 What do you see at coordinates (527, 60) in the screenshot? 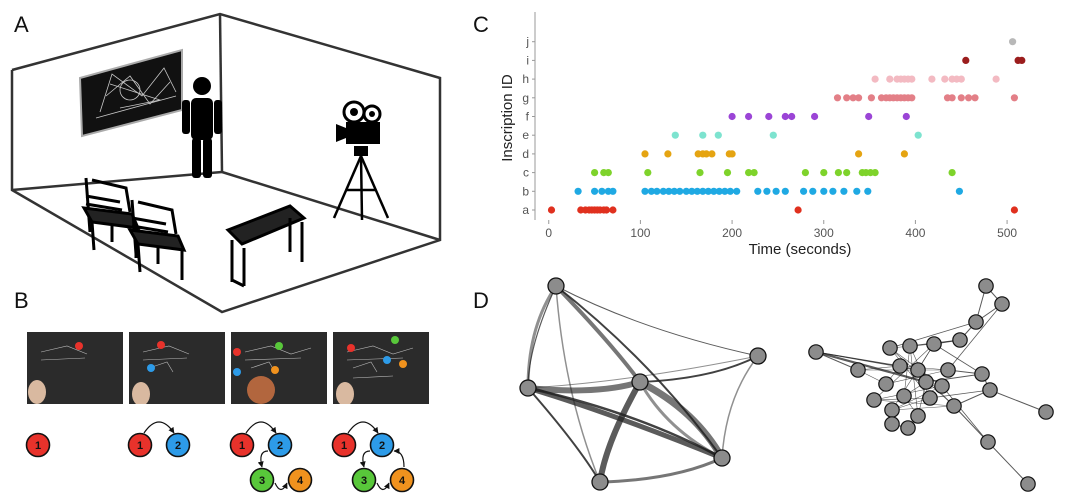
I see `y-tick-label: i` at bounding box center [527, 60].